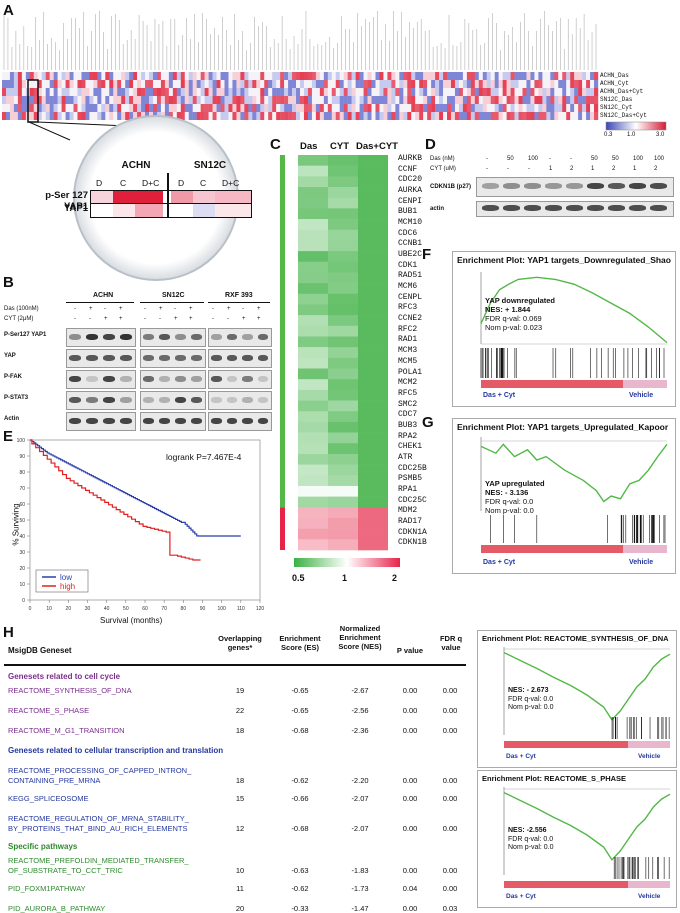  Describe the element at coordinates (300, 870) in the screenshot. I see `es-value: -0.63` at that location.